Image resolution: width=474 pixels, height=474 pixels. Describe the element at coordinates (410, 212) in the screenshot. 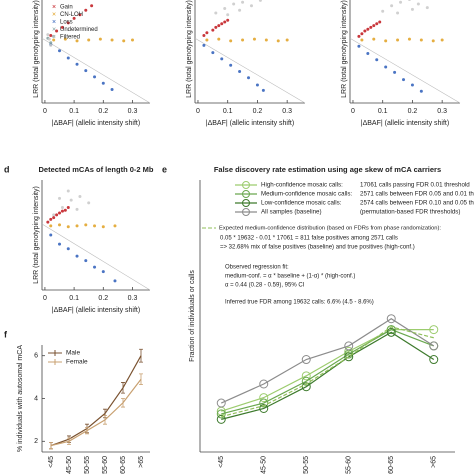

I see `legend-note: (permutation-based FDR thresholds)` at that location.